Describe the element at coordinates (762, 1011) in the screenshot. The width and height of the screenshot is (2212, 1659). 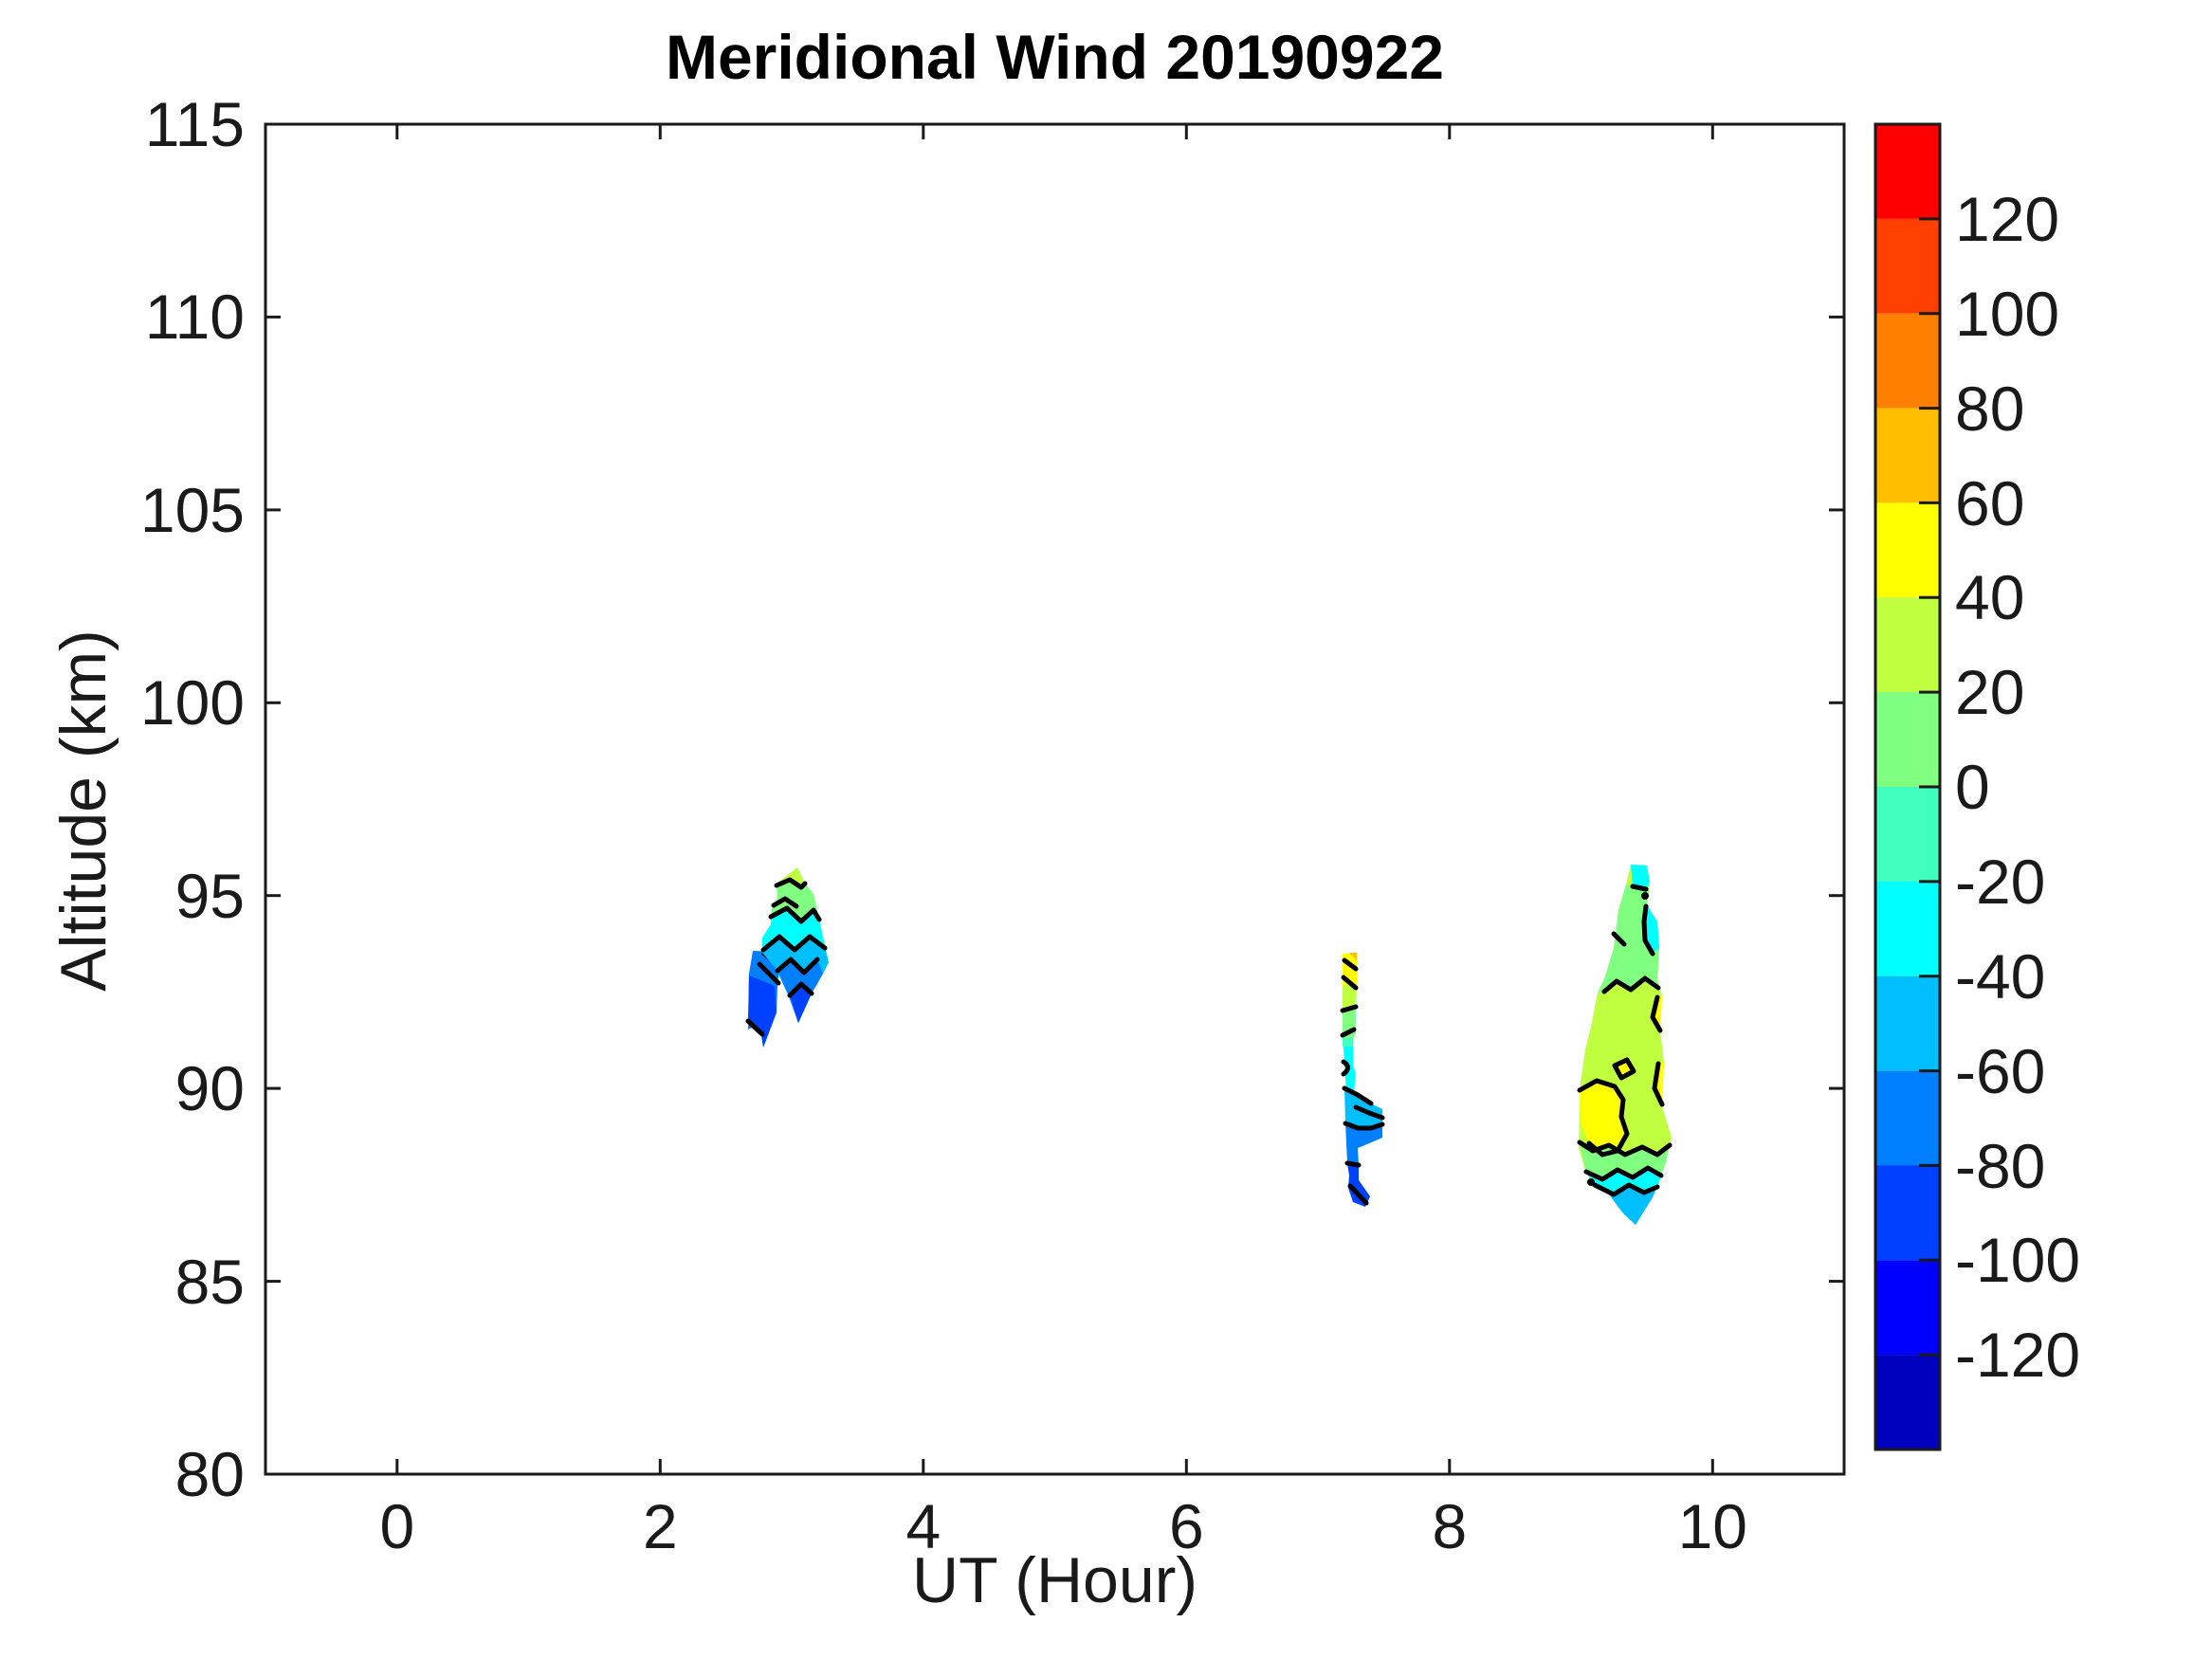
I see `patch1-core-band` at that location.